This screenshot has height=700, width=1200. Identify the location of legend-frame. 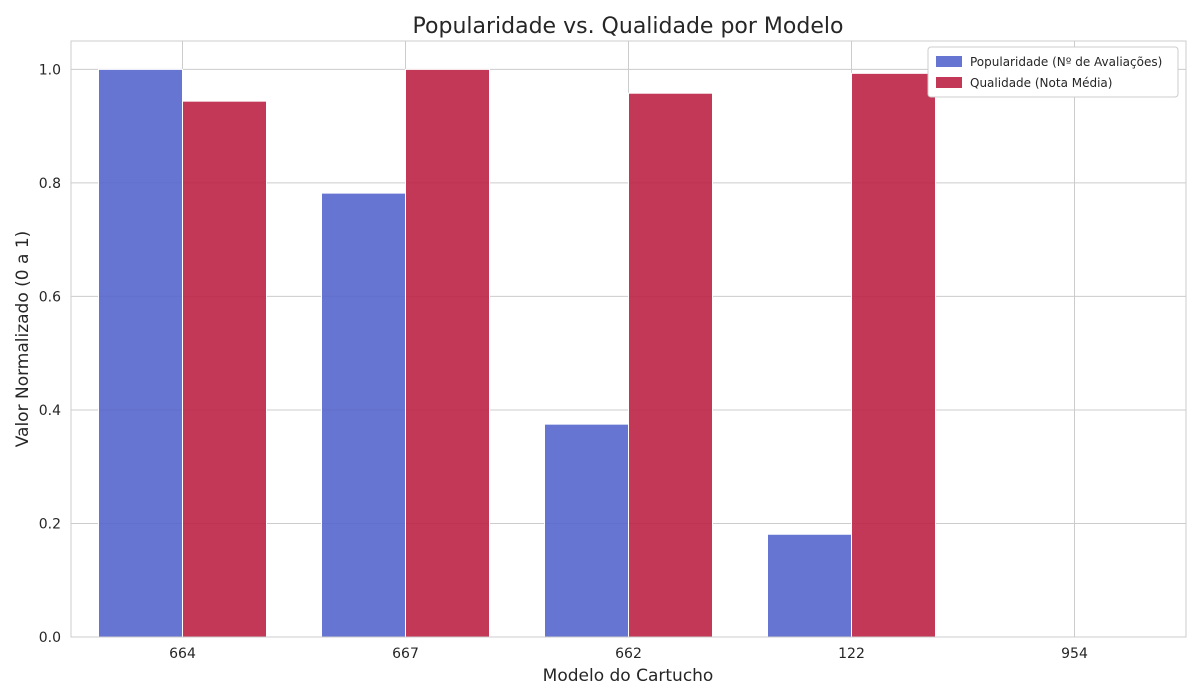
(1053, 72).